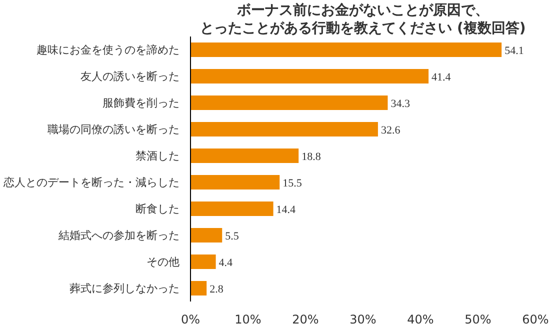  I want to click on x-tick-label: 50%, so click(478, 319).